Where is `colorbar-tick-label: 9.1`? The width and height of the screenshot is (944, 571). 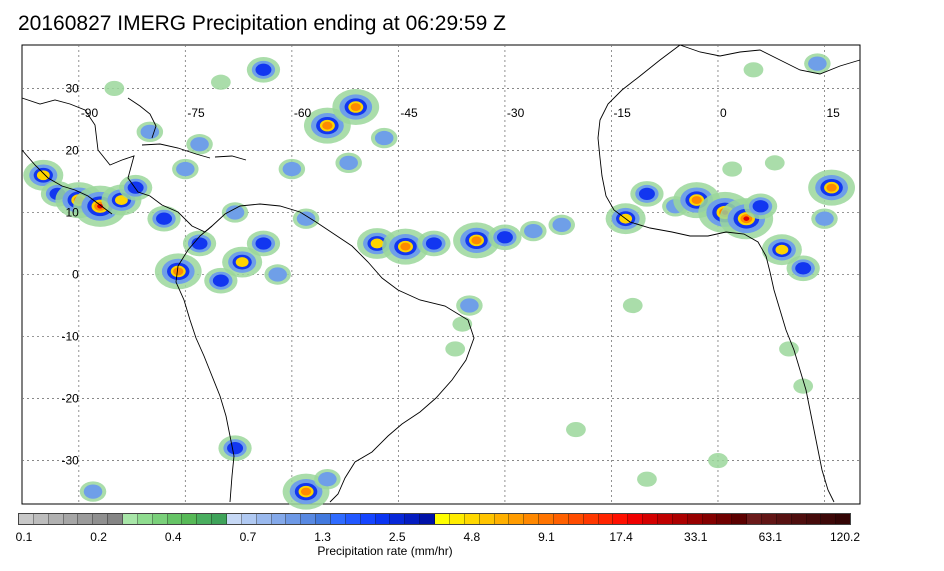
colorbar-tick-label: 9.1 is located at coordinates (546, 537).